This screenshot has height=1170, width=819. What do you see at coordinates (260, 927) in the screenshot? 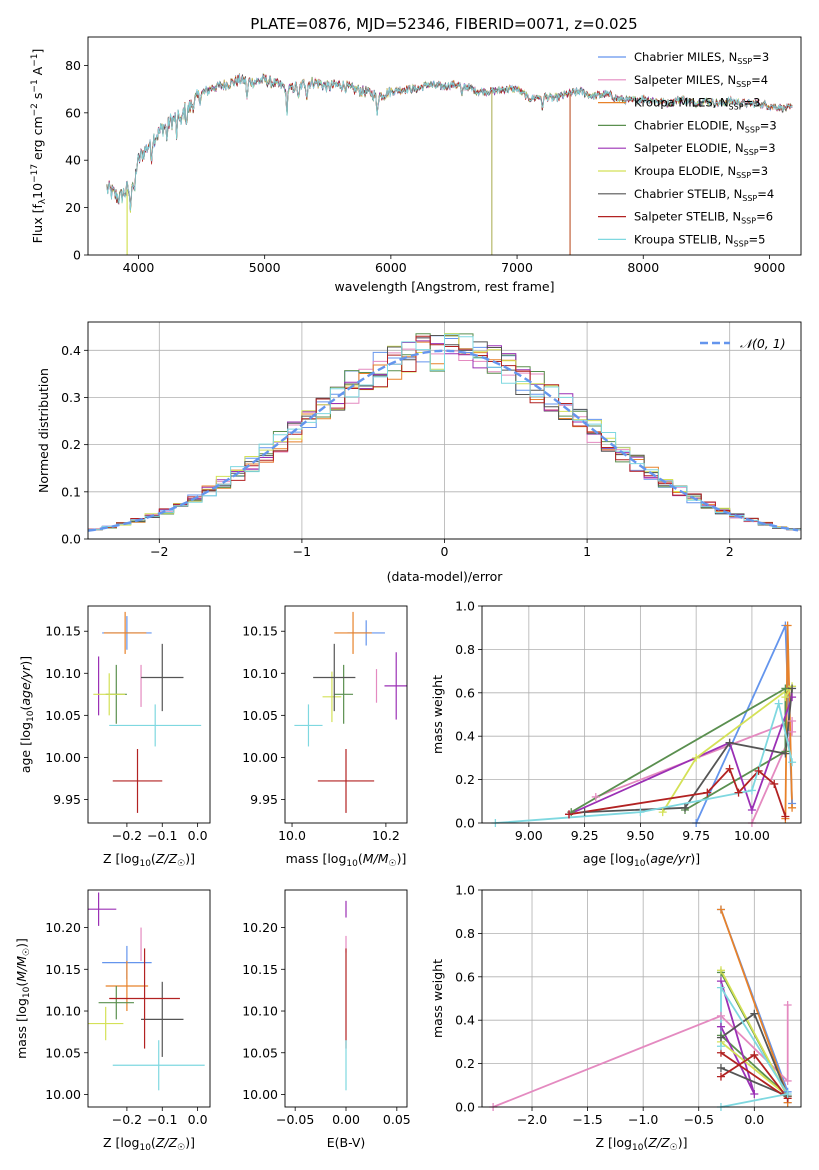
I see `y-tick-label: 10.20` at bounding box center [260, 927].